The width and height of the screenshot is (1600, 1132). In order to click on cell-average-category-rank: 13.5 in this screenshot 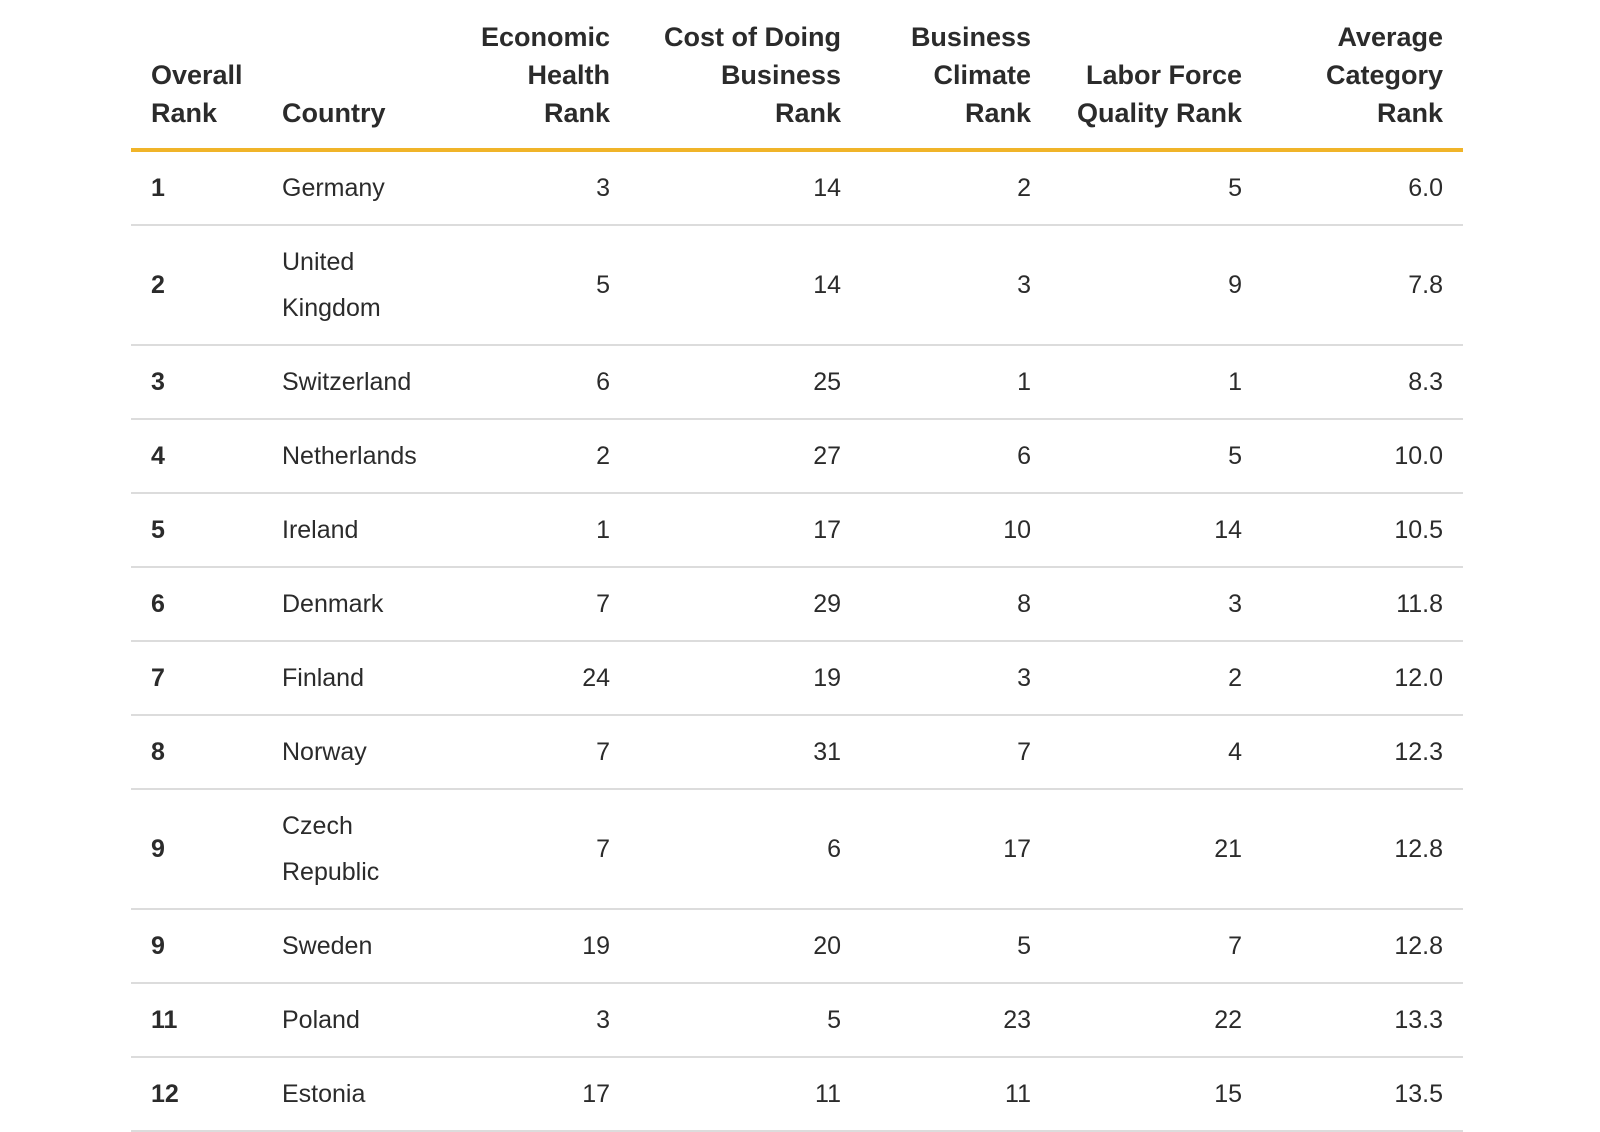, I will do `click(1362, 1094)`.